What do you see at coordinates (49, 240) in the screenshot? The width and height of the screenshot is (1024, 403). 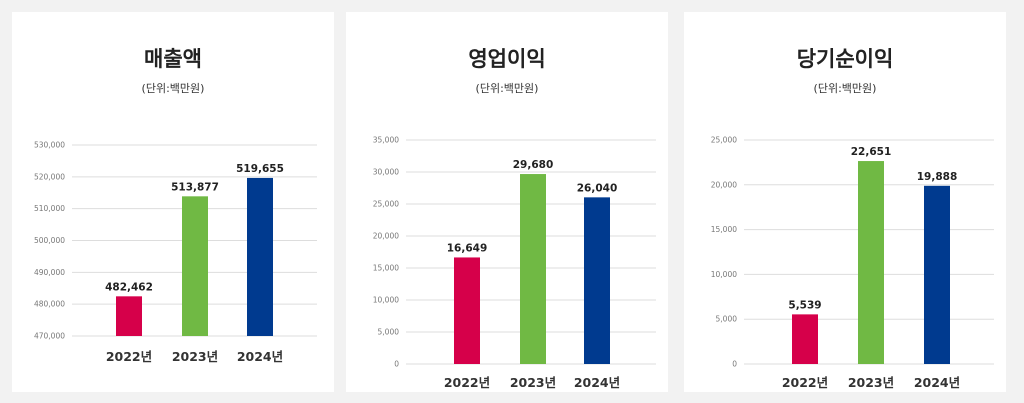 I see `y-tick-label: 500,000` at bounding box center [49, 240].